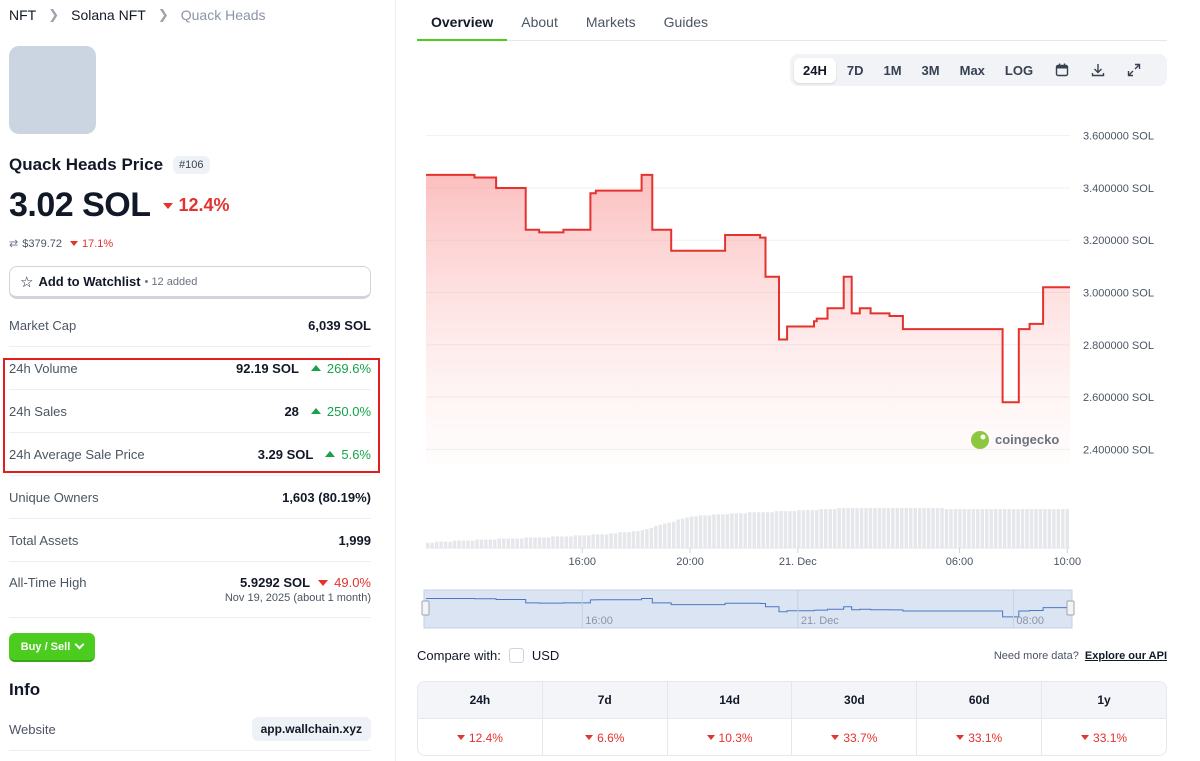 The image size is (1200, 761). I want to click on caret-up-icon, so click(330, 454).